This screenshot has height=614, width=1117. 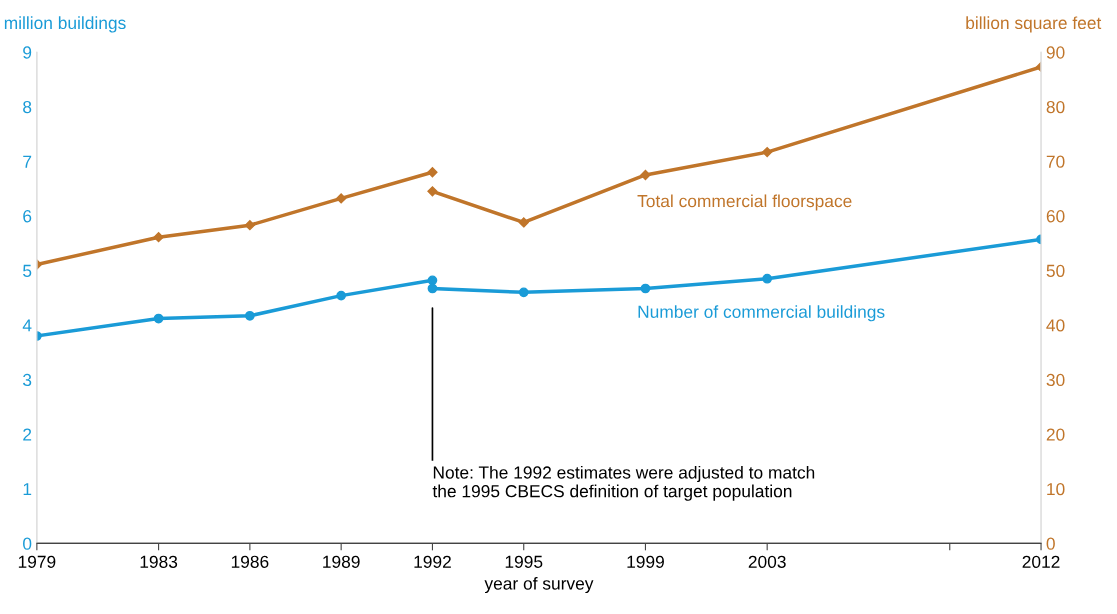 What do you see at coordinates (524, 561) in the screenshot?
I see `x-tick-label: 1995` at bounding box center [524, 561].